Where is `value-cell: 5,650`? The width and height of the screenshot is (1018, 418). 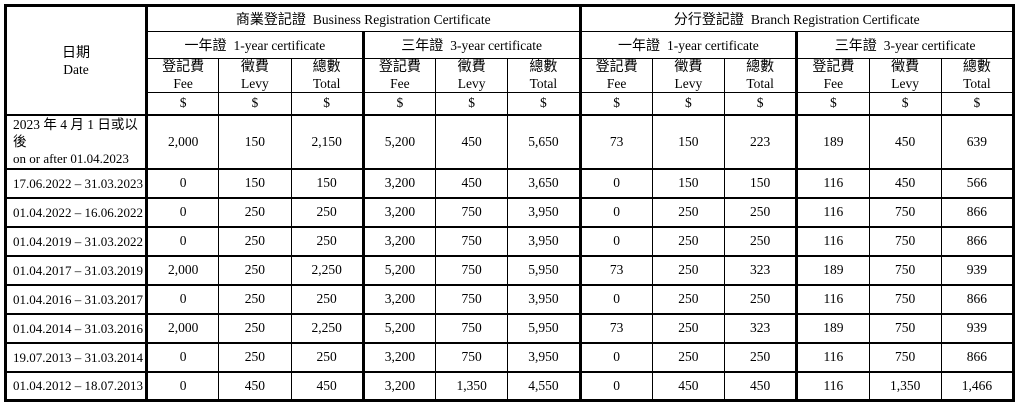
value-cell: 5,650 is located at coordinates (544, 141).